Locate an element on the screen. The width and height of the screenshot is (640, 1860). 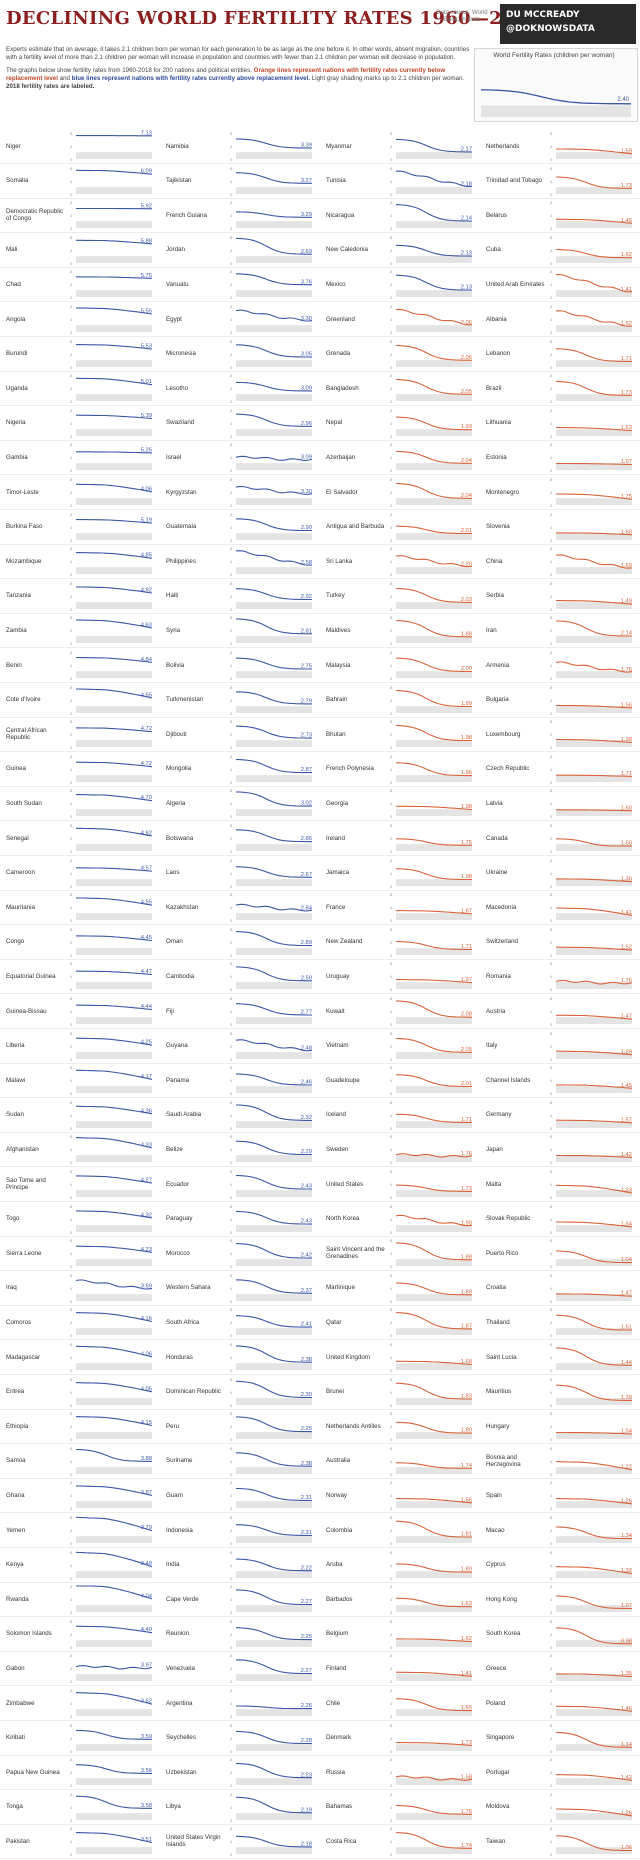
value-label: 2.86 is located at coordinates (306, 839).